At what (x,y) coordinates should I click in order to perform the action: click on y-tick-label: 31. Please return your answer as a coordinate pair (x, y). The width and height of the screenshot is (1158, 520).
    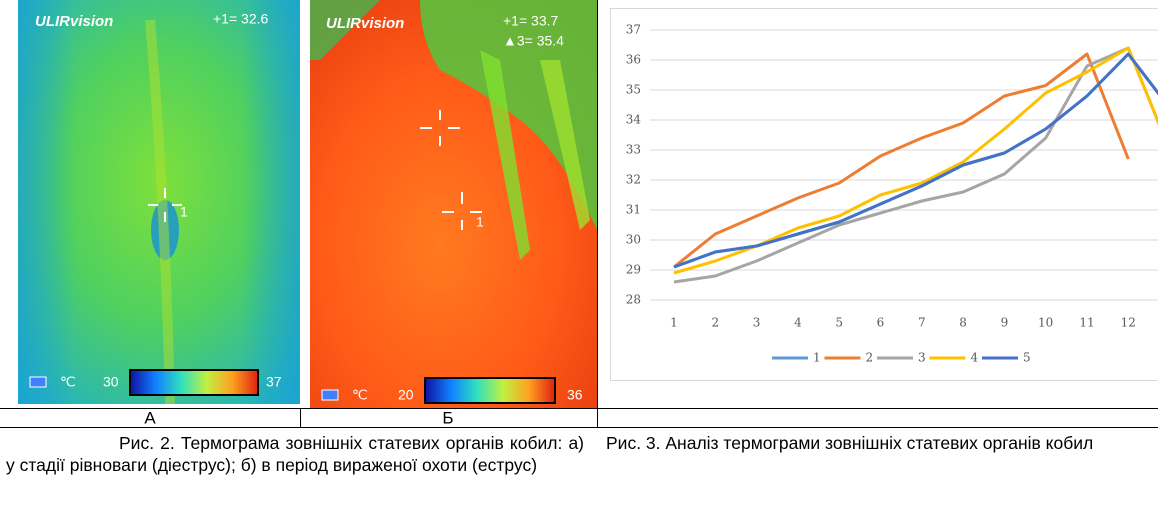
    Looking at the image, I should click on (633, 210).